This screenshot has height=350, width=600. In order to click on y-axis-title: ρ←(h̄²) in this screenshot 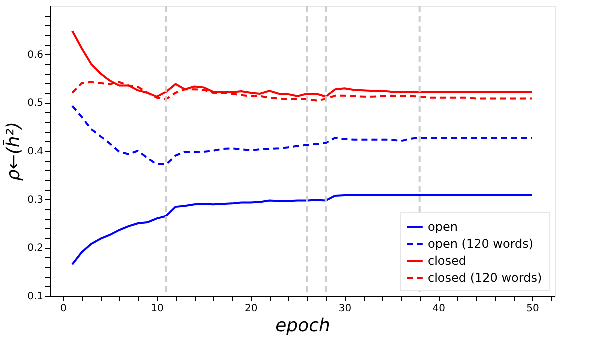, I will do `click(13, 152)`.